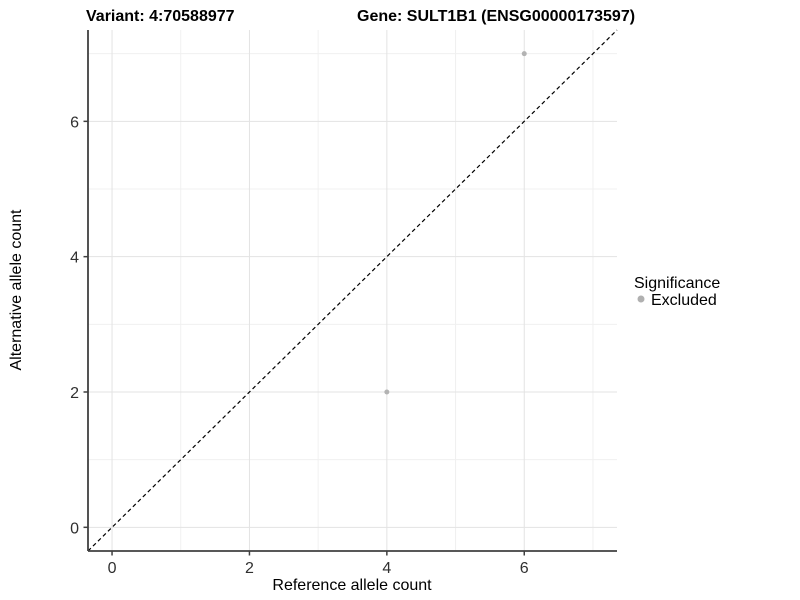  What do you see at coordinates (496, 16) in the screenshot?
I see `plot-title-gene: Gene: SULT1B1 (ENSG00000173597)` at bounding box center [496, 16].